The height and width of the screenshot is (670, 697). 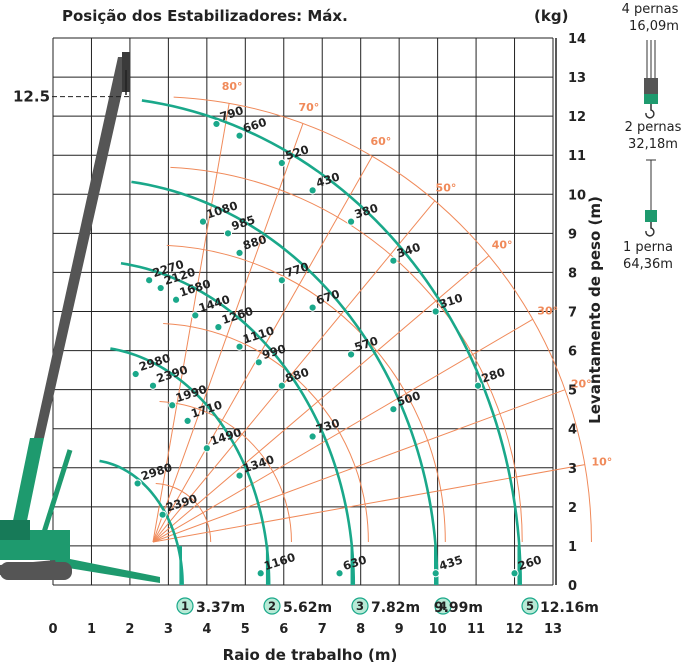 I want to click on x-tick-label: 6, so click(x=283, y=629).